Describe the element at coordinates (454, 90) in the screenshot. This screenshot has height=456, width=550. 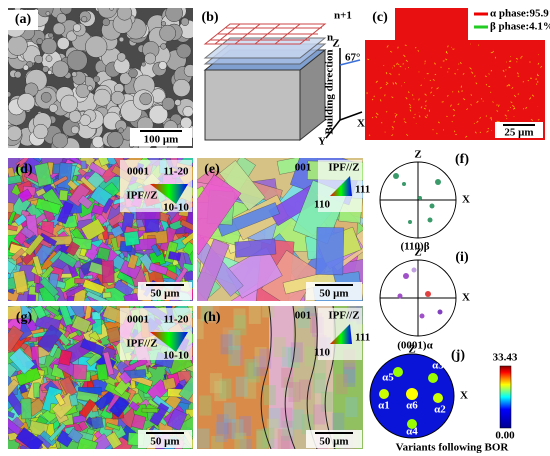
I see `beta-phase` at that location.